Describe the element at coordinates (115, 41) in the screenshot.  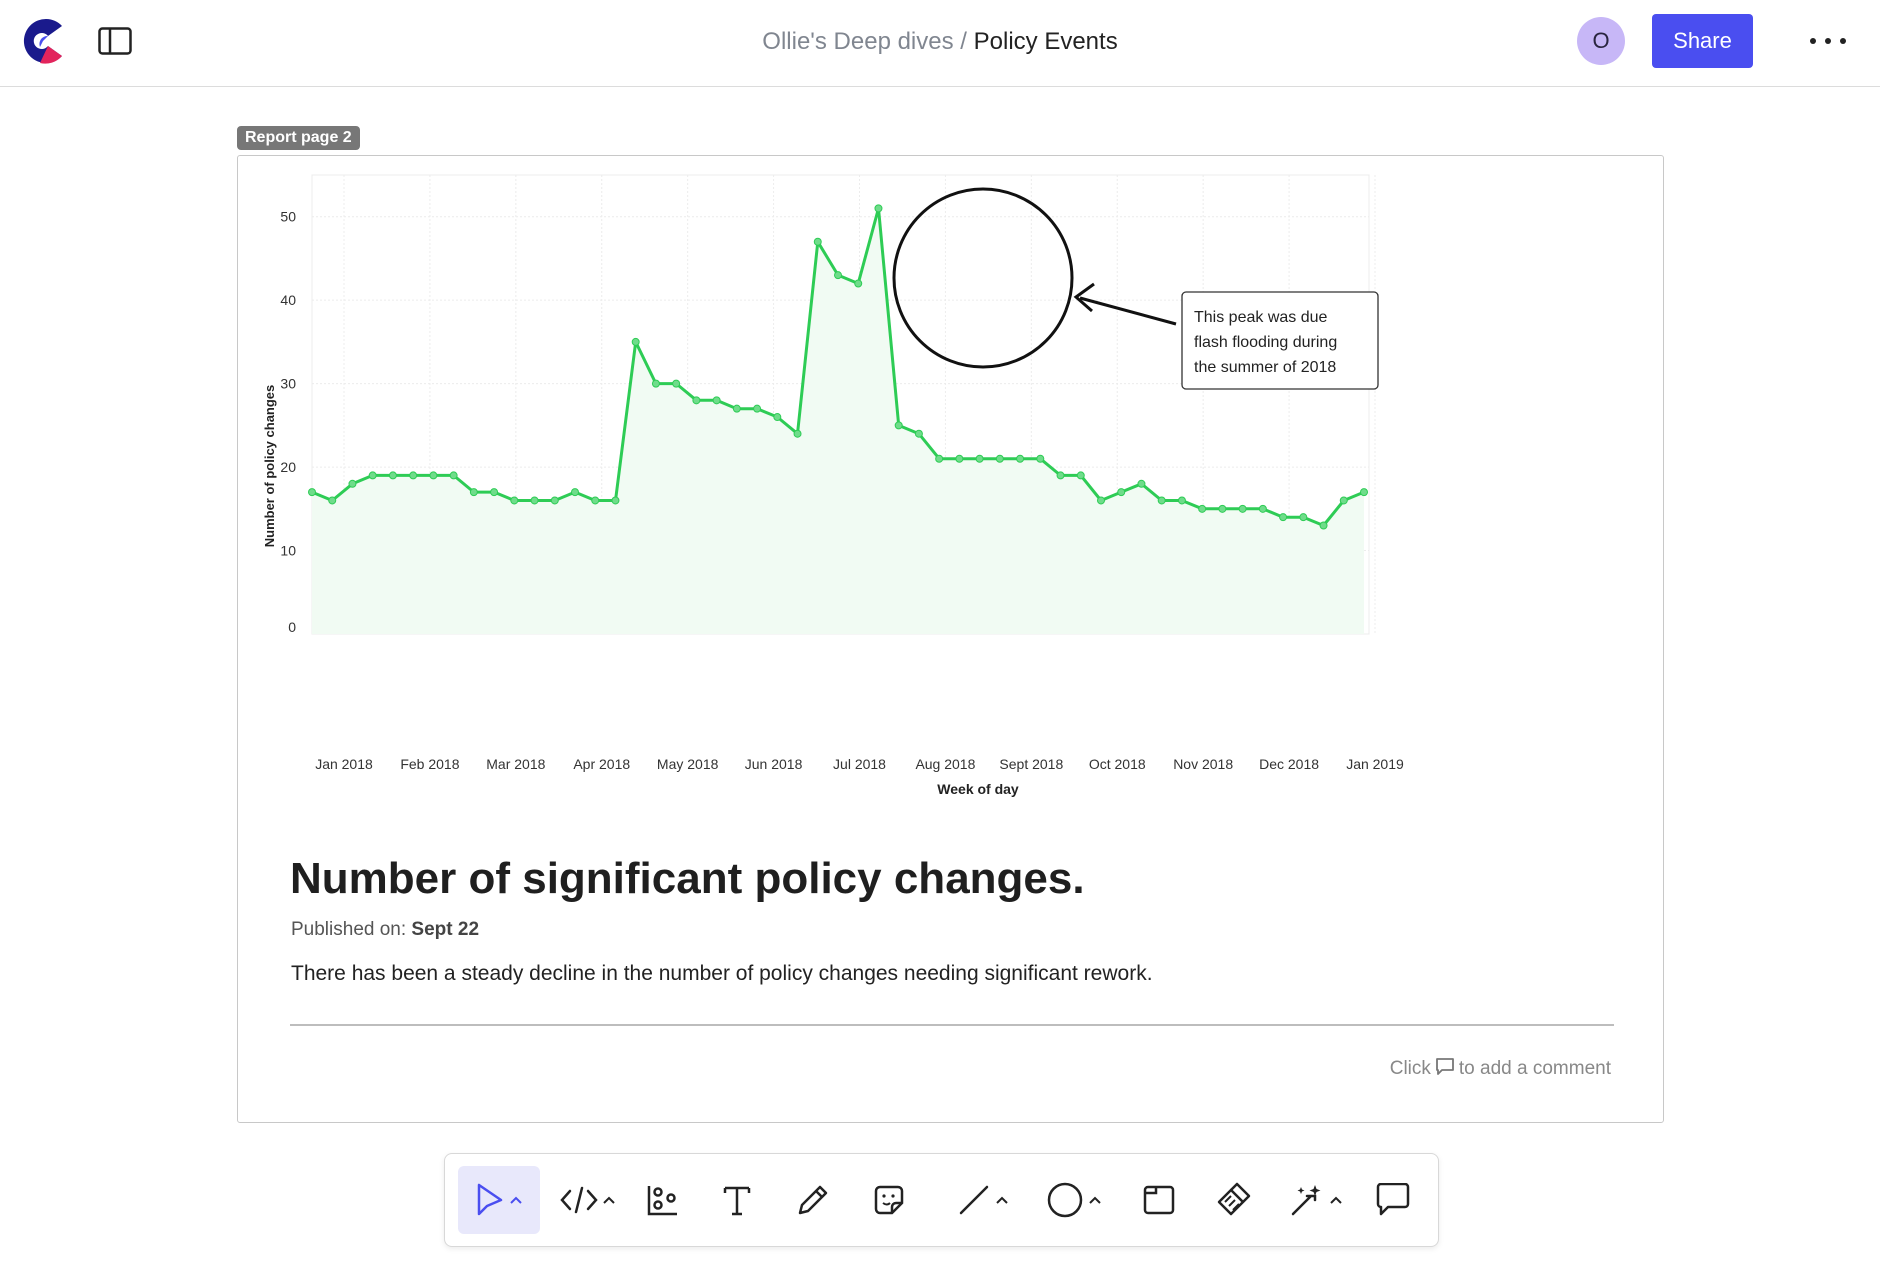
I see `sidebar-toggle-icon` at that location.